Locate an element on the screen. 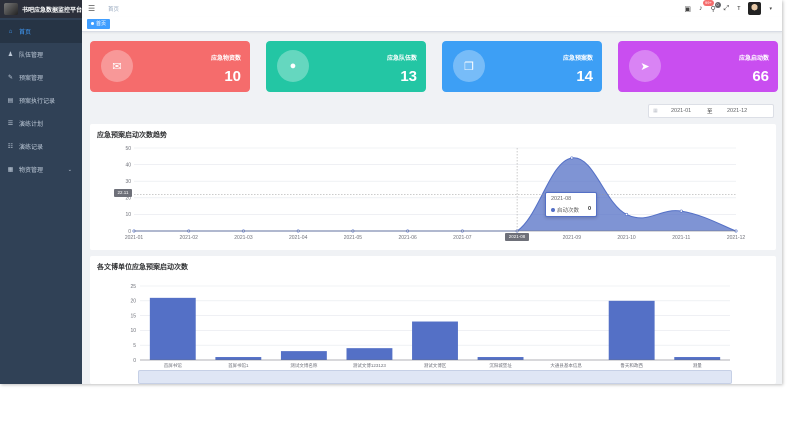 The image size is (798, 439). date-start: 2021-01 is located at coordinates (681, 111).